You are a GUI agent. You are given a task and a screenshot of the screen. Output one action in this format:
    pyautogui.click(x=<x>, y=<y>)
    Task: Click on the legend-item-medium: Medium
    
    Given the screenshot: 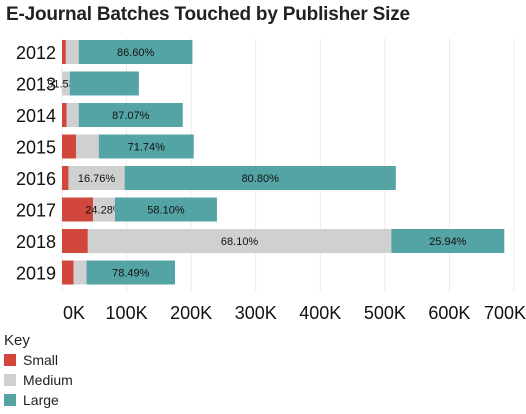 What is the action you would take?
    pyautogui.click(x=38, y=380)
    